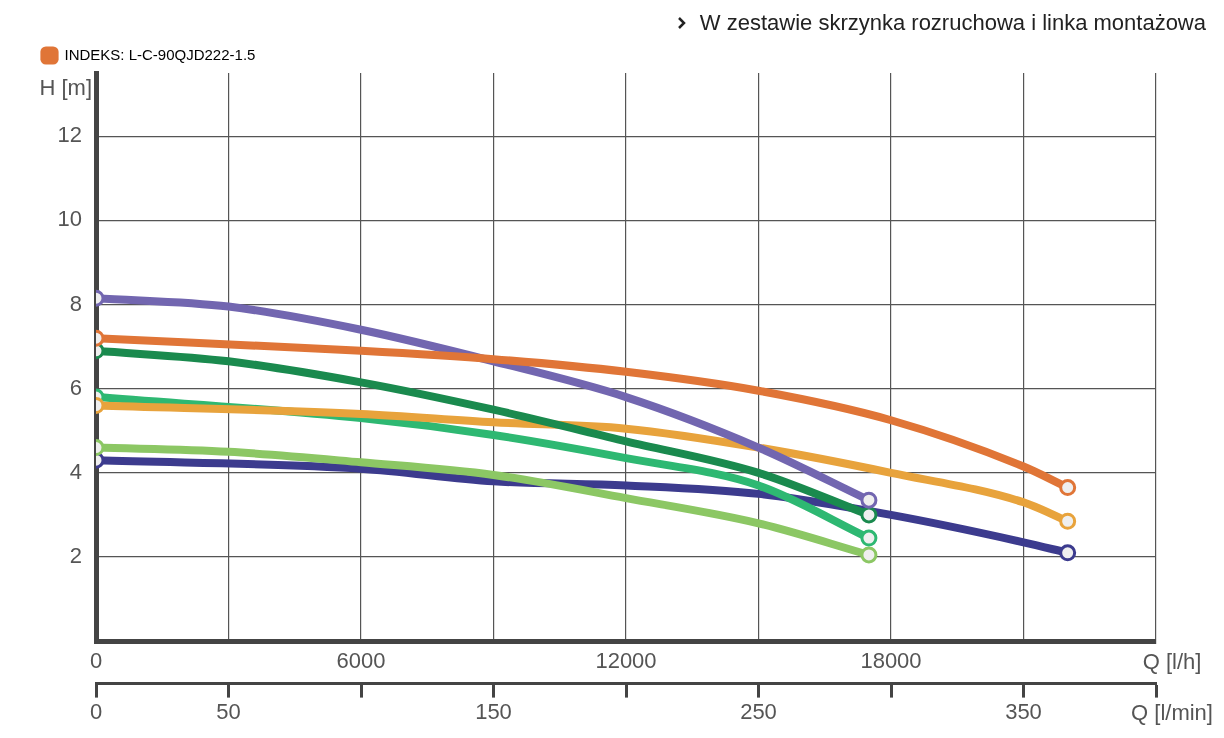 The image size is (1224, 738). I want to click on x2-tick-label: 0, so click(96, 711).